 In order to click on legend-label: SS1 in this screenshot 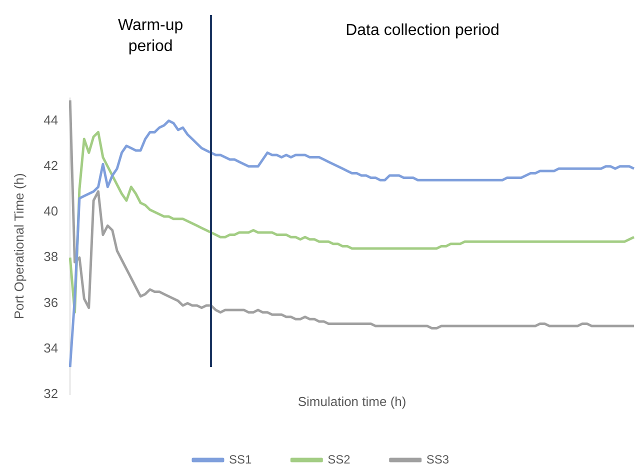, I will do `click(240, 459)`.